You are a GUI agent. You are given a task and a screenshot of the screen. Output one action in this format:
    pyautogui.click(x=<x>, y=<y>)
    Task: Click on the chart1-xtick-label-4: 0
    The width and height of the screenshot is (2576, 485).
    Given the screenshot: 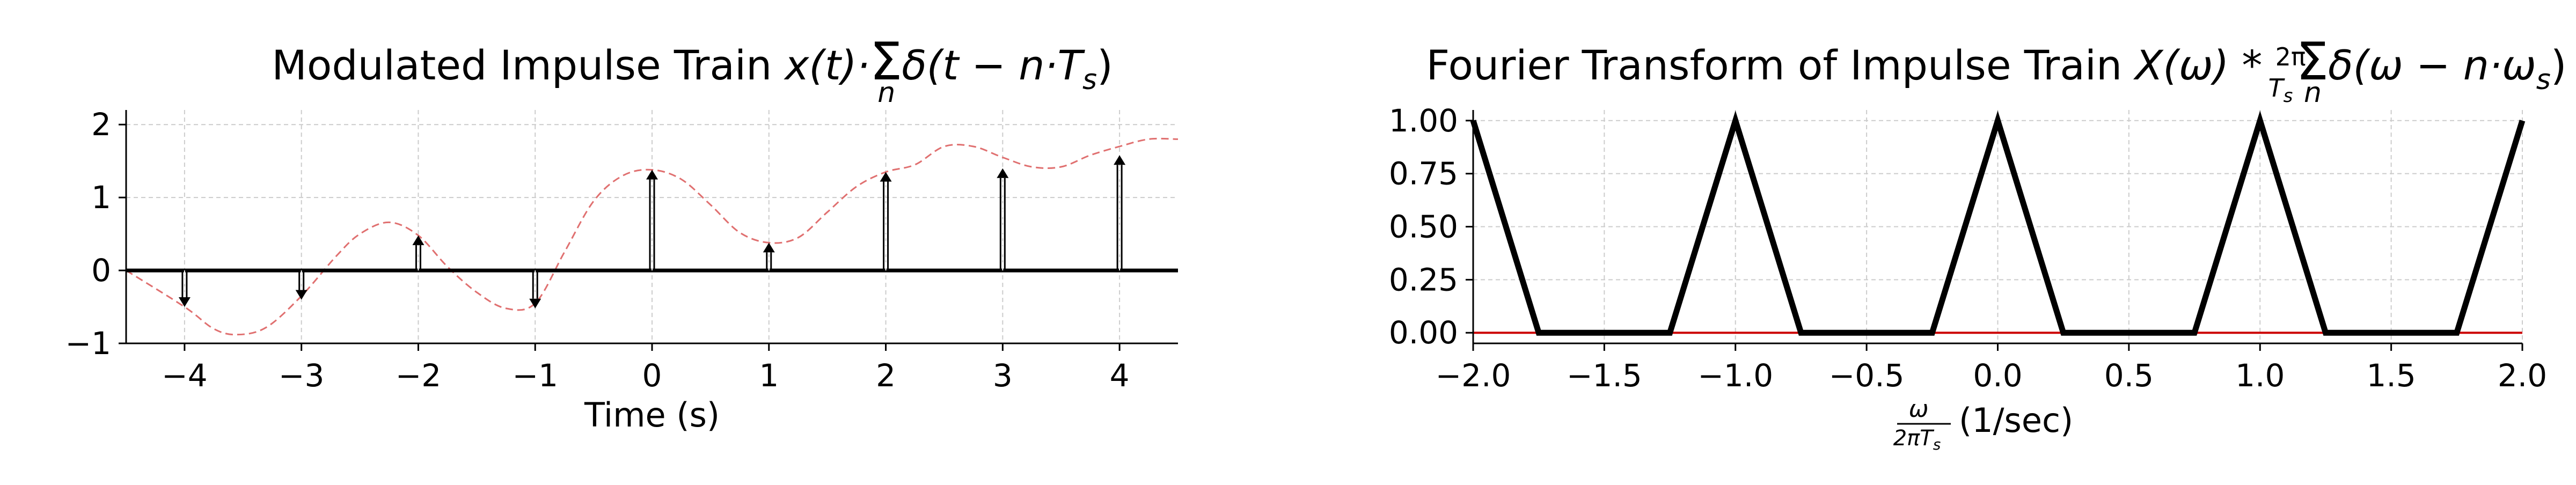 What is the action you would take?
    pyautogui.click(x=652, y=375)
    